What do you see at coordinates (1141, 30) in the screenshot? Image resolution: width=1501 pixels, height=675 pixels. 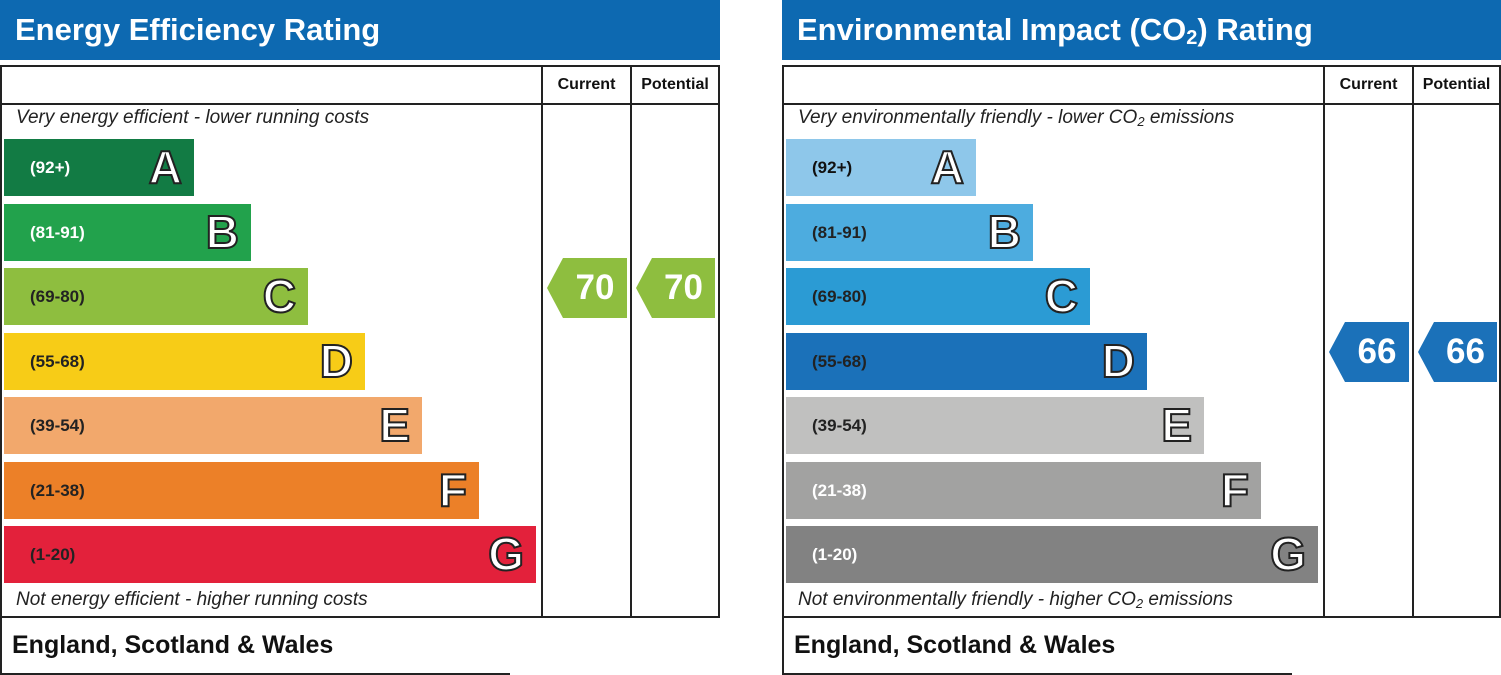 I see `environmental-impact-title: Environmental Impact (CO2) Rating` at bounding box center [1141, 30].